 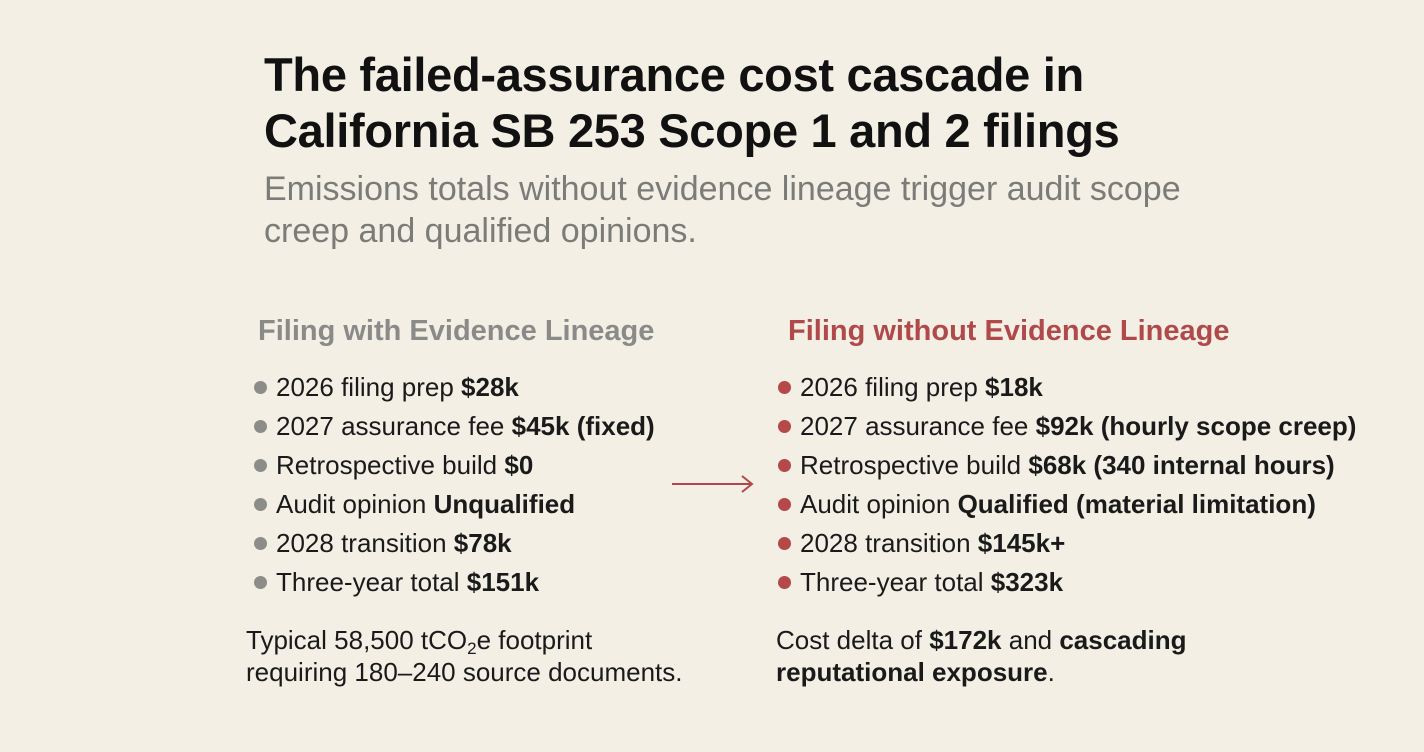 I want to click on subtitle-line-2: creep and qualified opinions., so click(x=480, y=231).